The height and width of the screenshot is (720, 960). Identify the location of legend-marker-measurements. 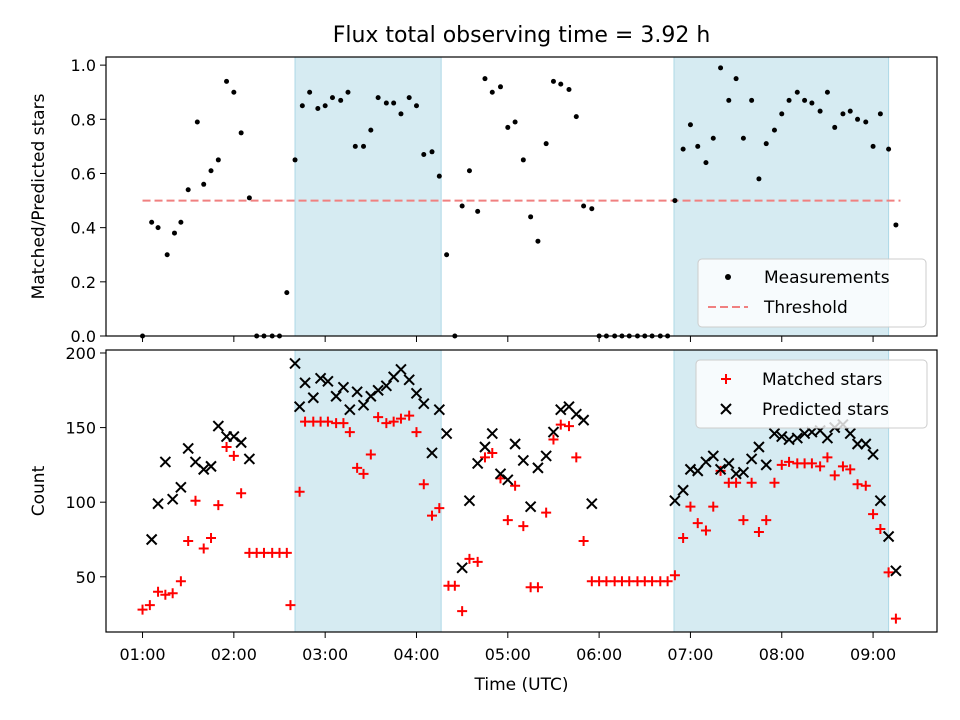
(728, 277).